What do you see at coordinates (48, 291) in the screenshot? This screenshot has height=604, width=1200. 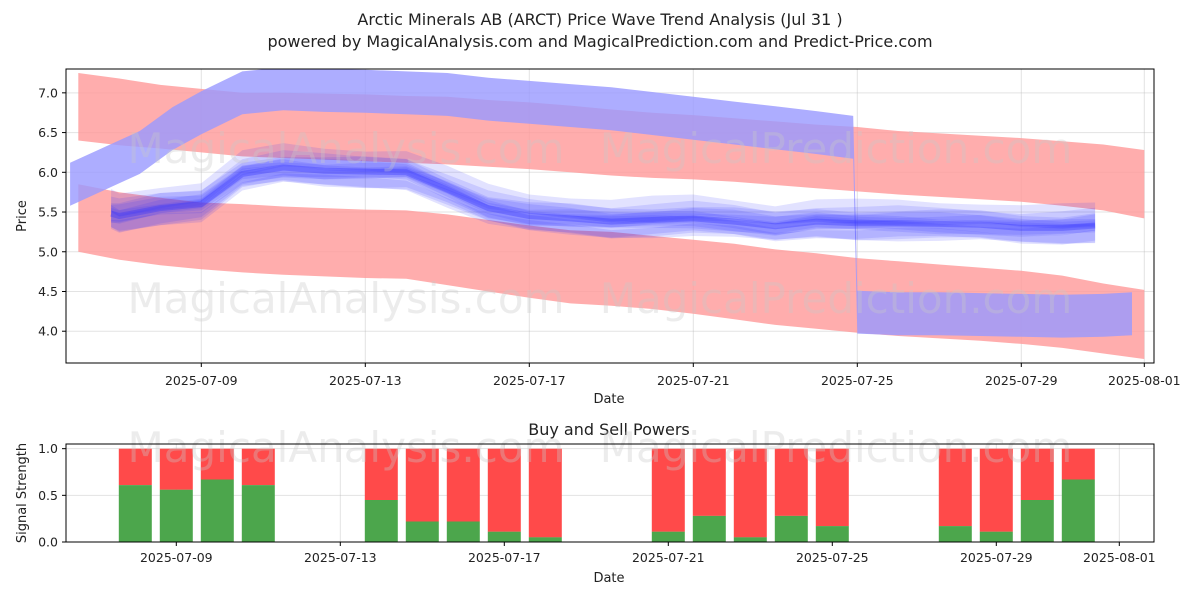 I see `price-y-tick-label: 4.5` at bounding box center [48, 291].